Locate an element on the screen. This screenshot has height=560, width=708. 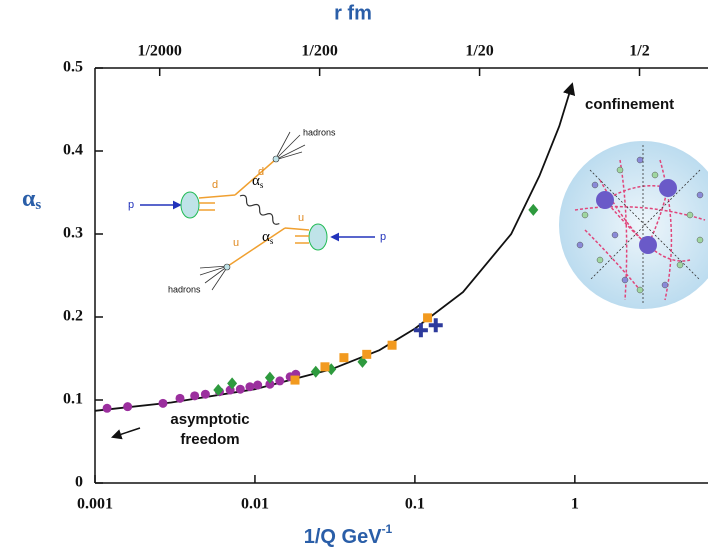
annotation: freedom is located at coordinates (209, 439).